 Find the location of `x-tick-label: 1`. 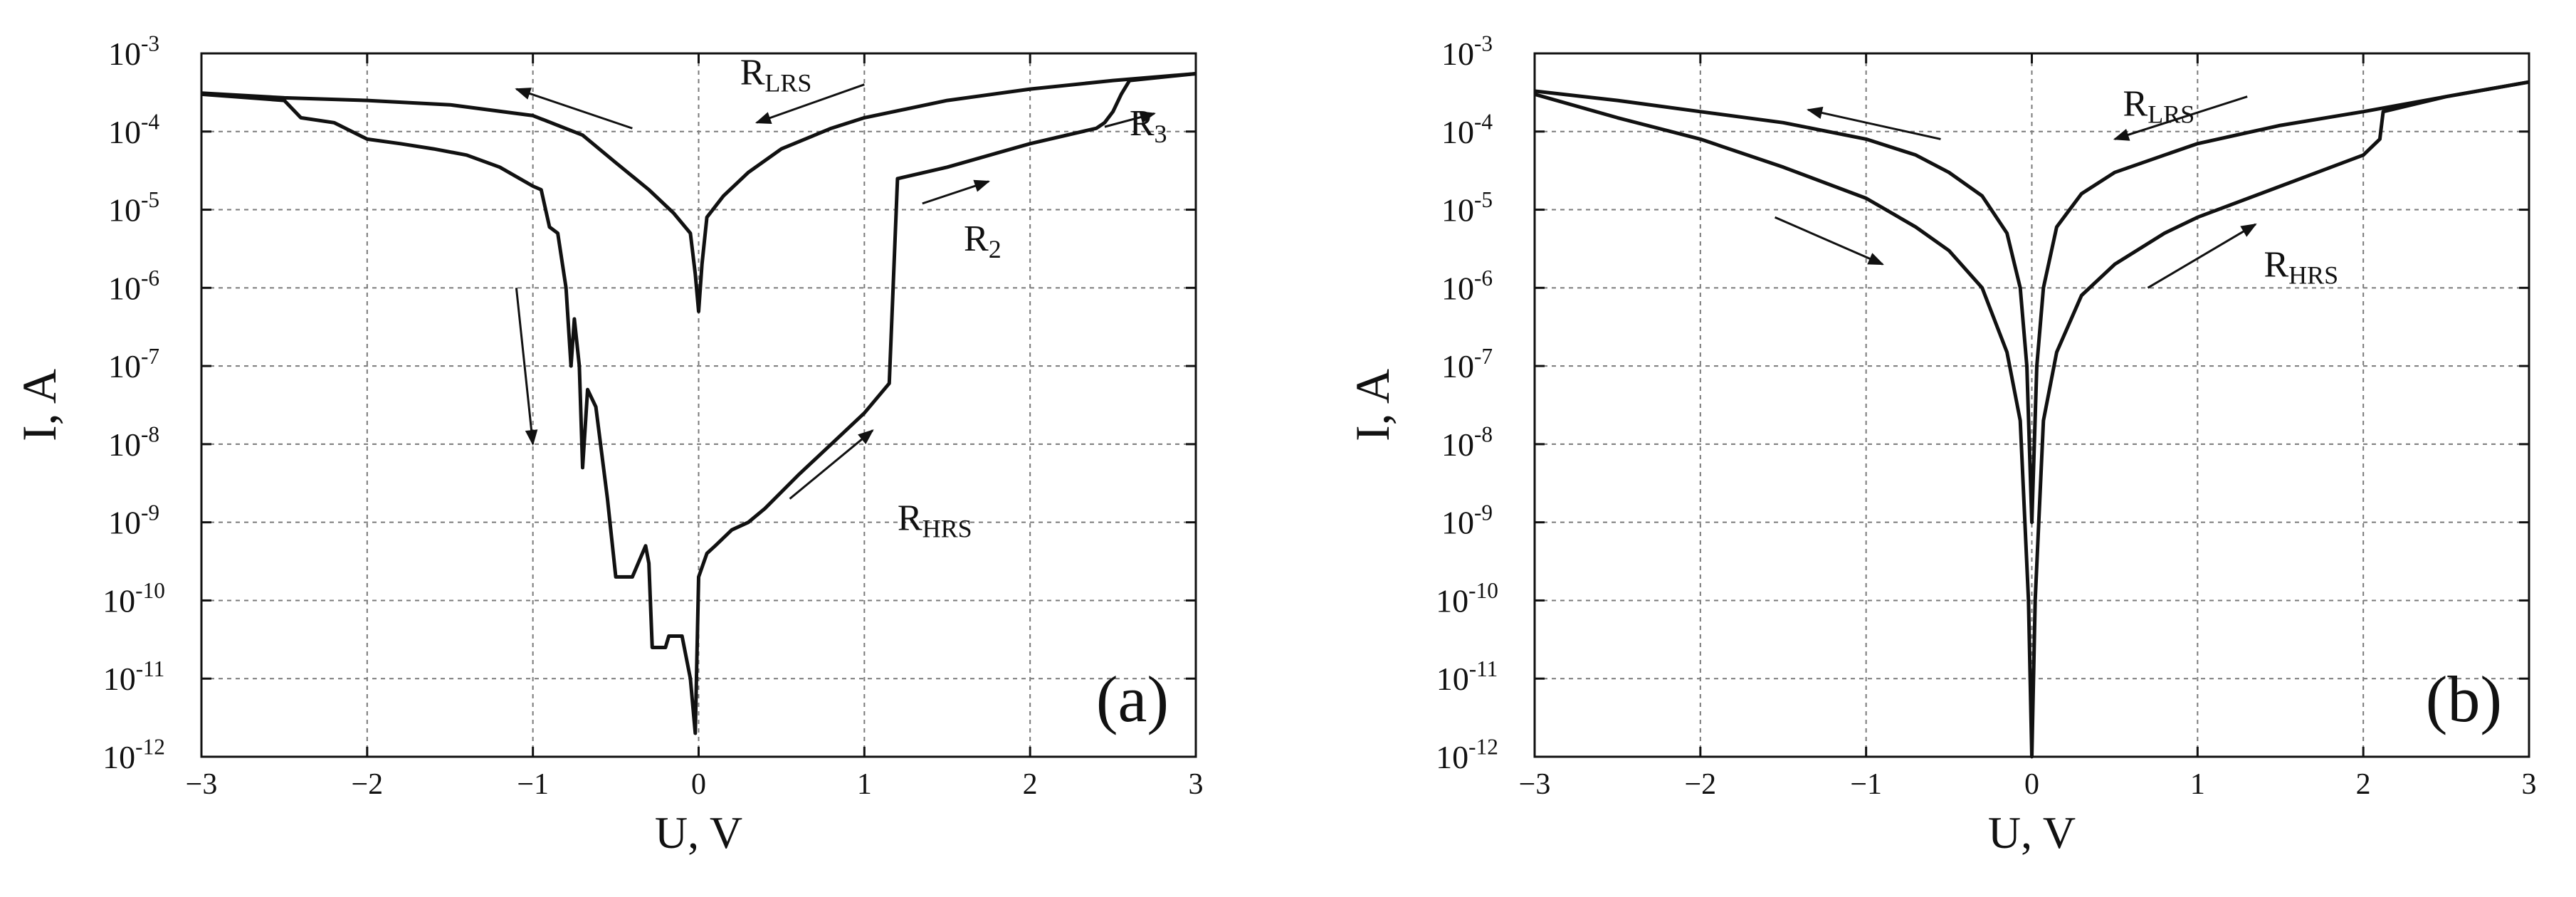

x-tick-label: 1 is located at coordinates (865, 784).